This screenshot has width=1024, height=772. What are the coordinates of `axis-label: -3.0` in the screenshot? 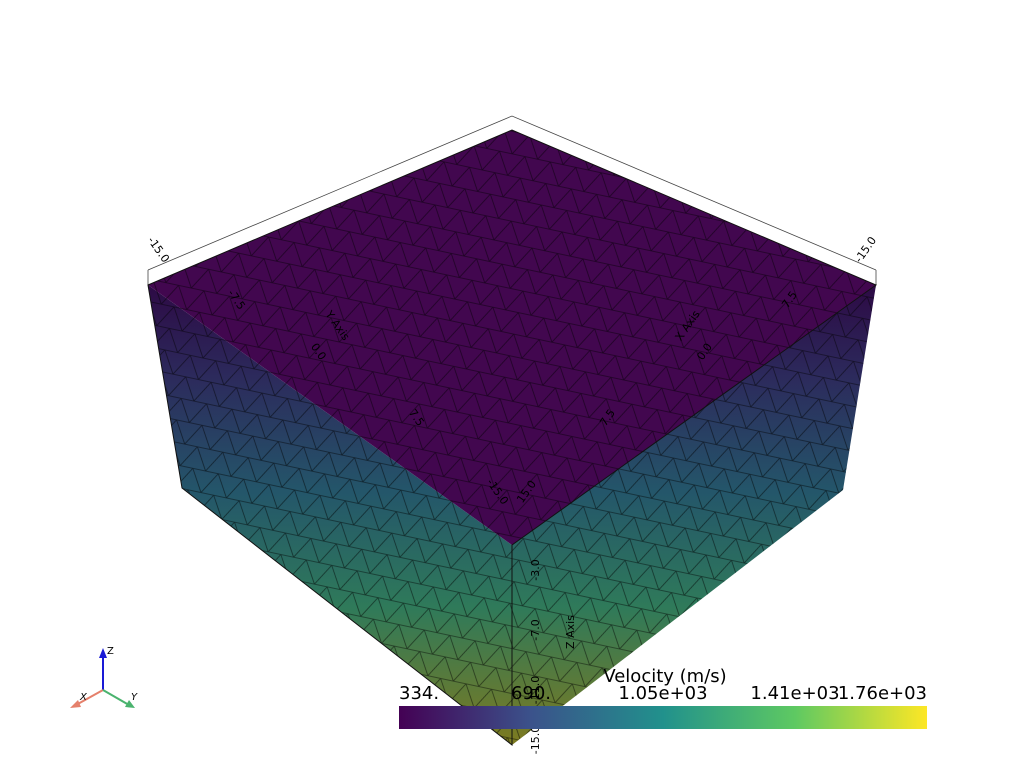 It's located at (535, 569).